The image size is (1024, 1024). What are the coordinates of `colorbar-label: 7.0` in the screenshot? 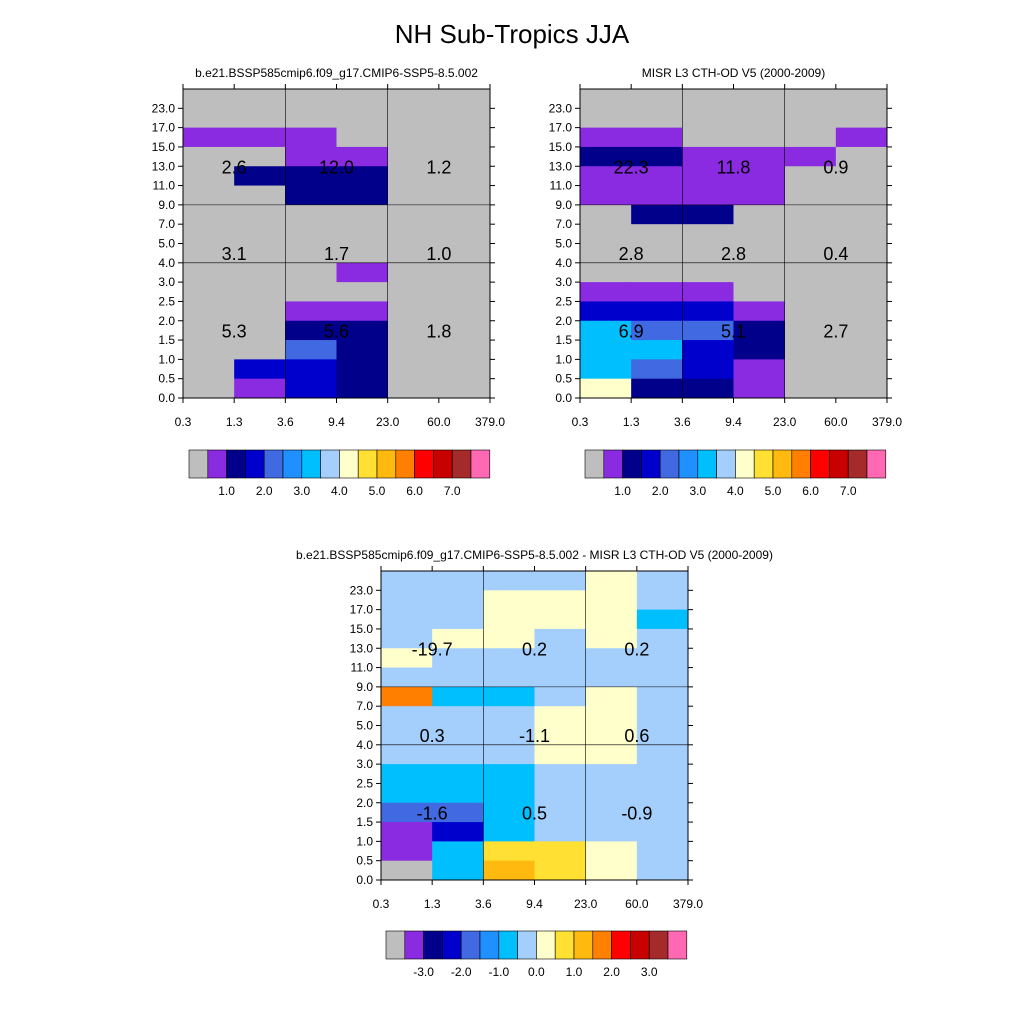 It's located at (452, 491).